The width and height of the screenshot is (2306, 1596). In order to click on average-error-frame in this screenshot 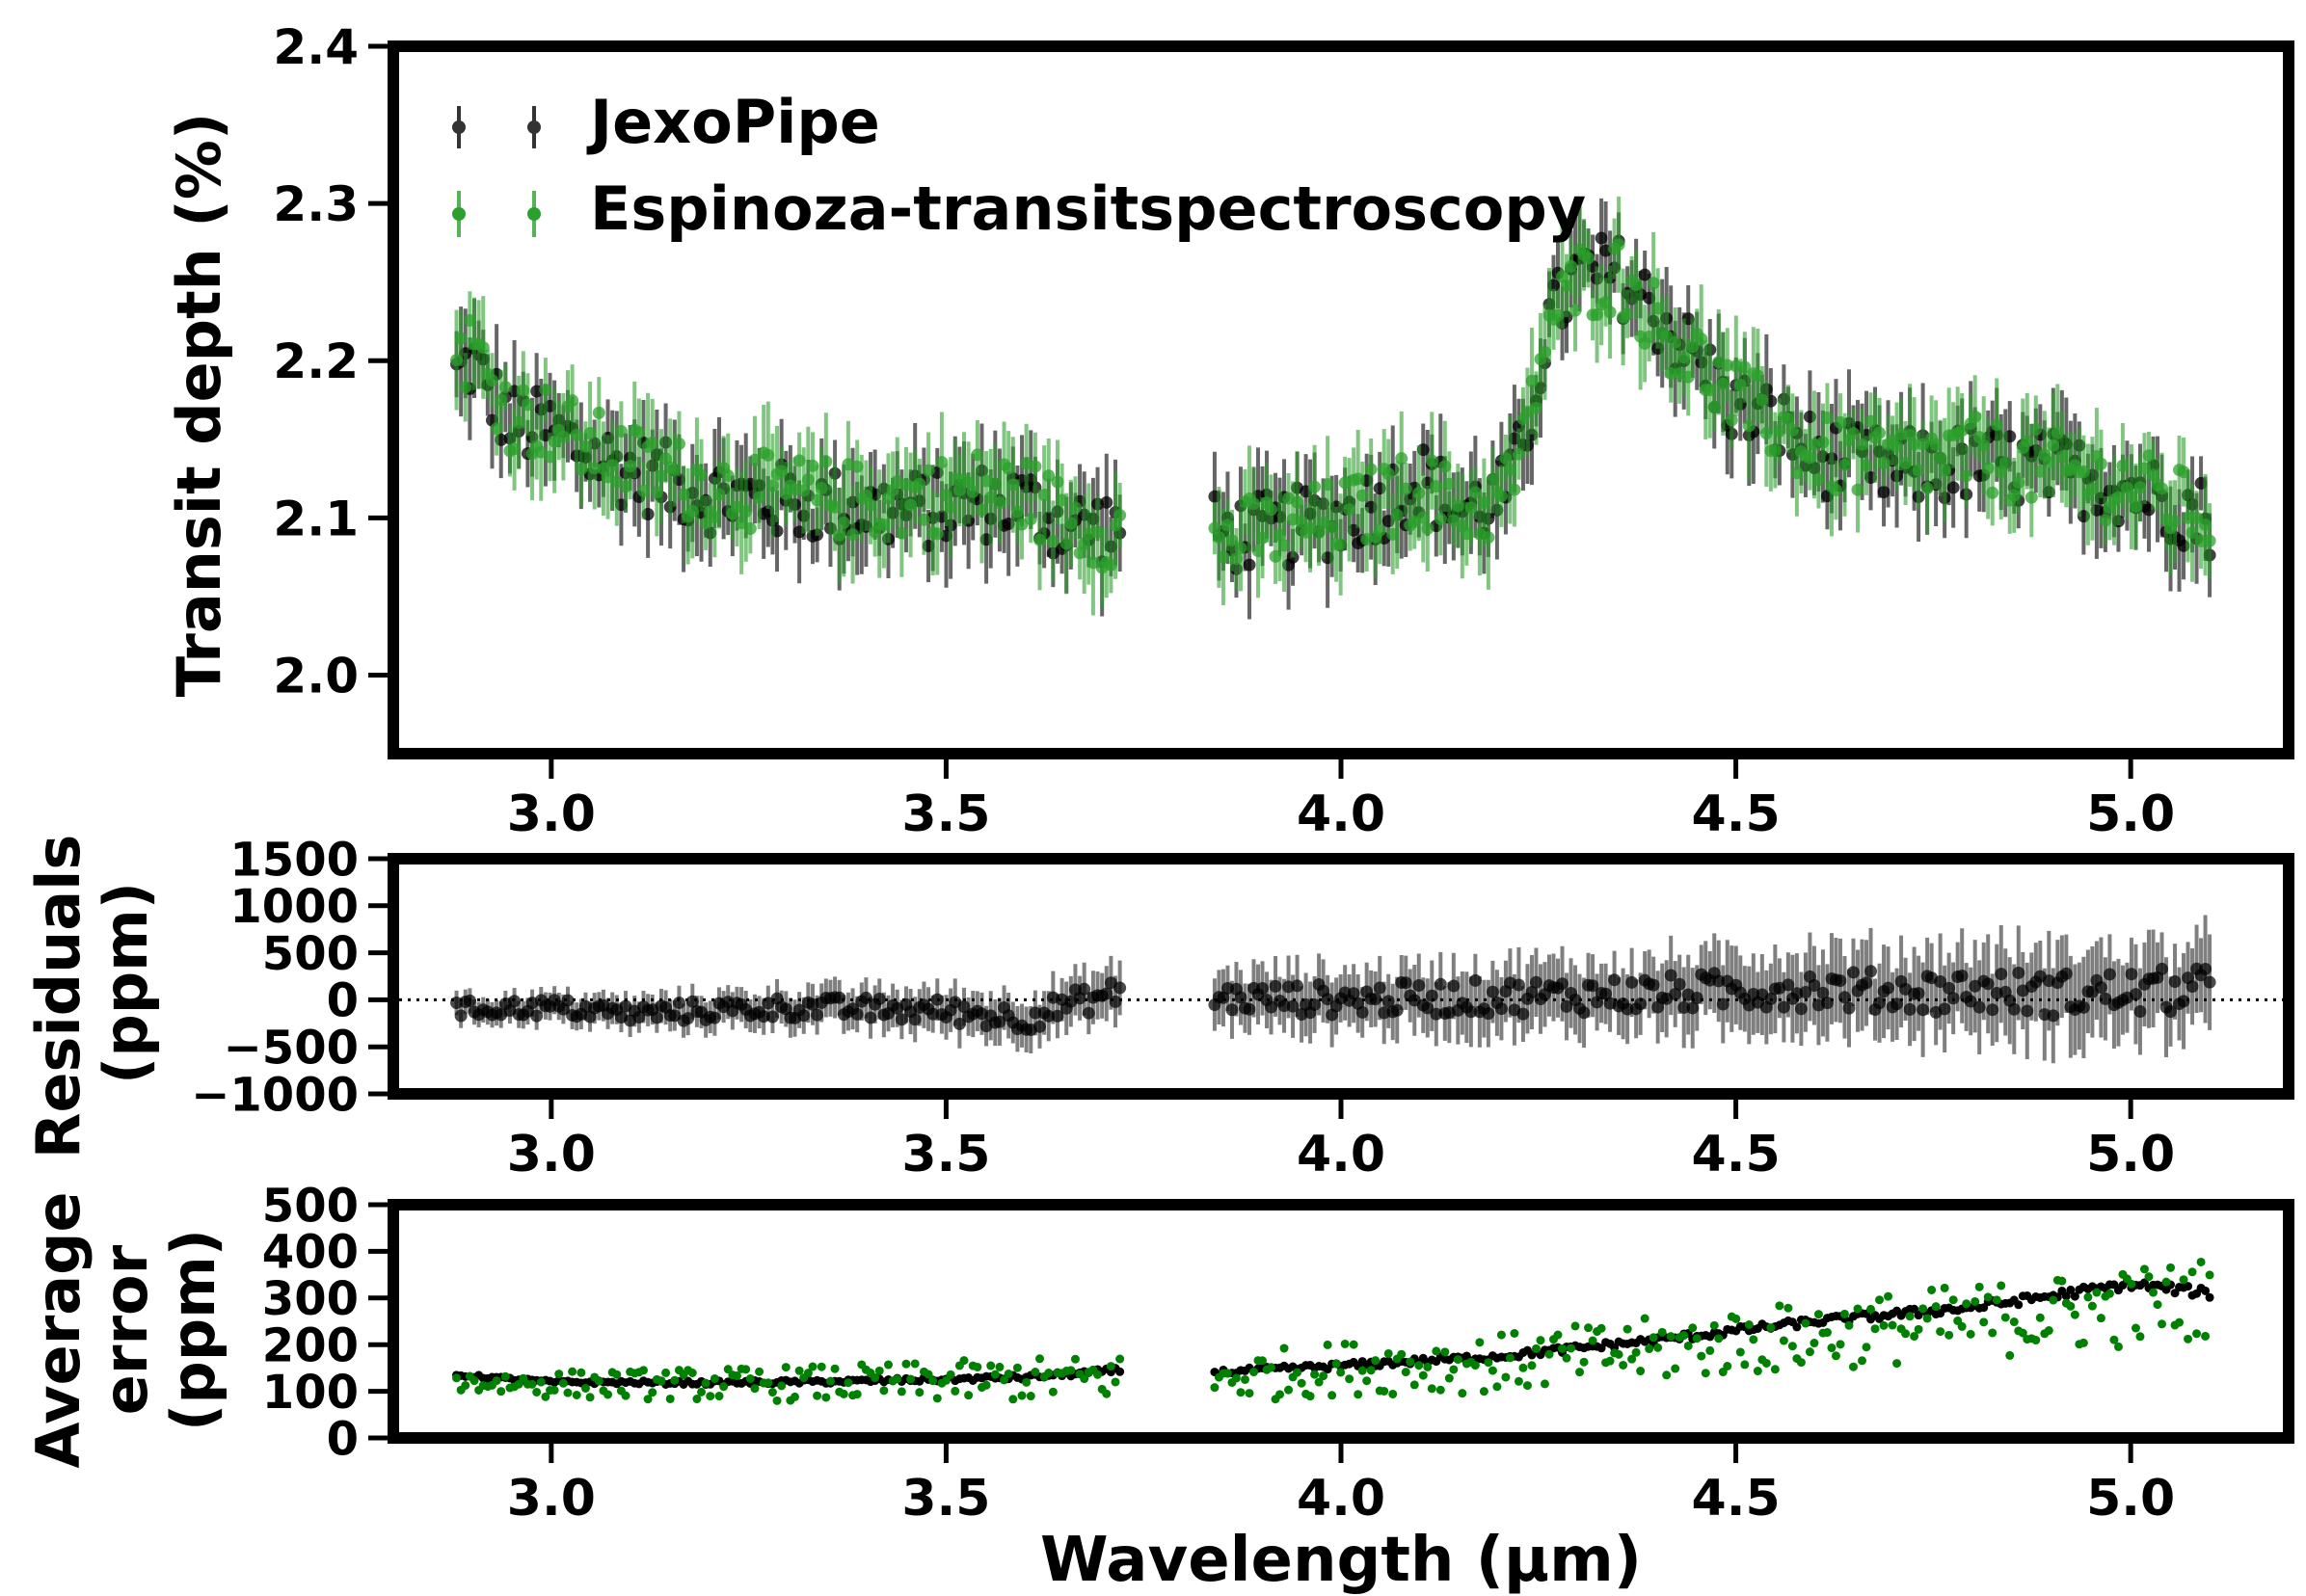, I will do `click(1341, 1321)`.